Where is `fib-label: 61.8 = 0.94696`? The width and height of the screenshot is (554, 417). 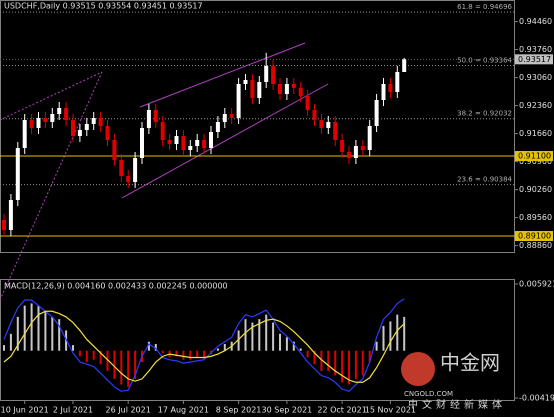 fib-label: 61.8 = 0.94696 is located at coordinates (484, 7).